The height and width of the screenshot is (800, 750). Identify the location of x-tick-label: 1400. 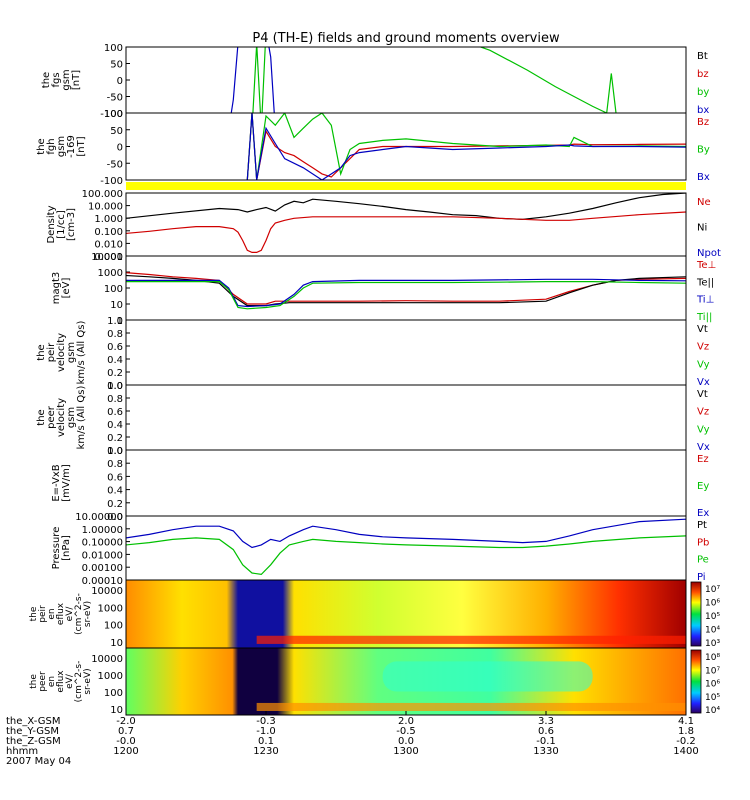
(685, 751).